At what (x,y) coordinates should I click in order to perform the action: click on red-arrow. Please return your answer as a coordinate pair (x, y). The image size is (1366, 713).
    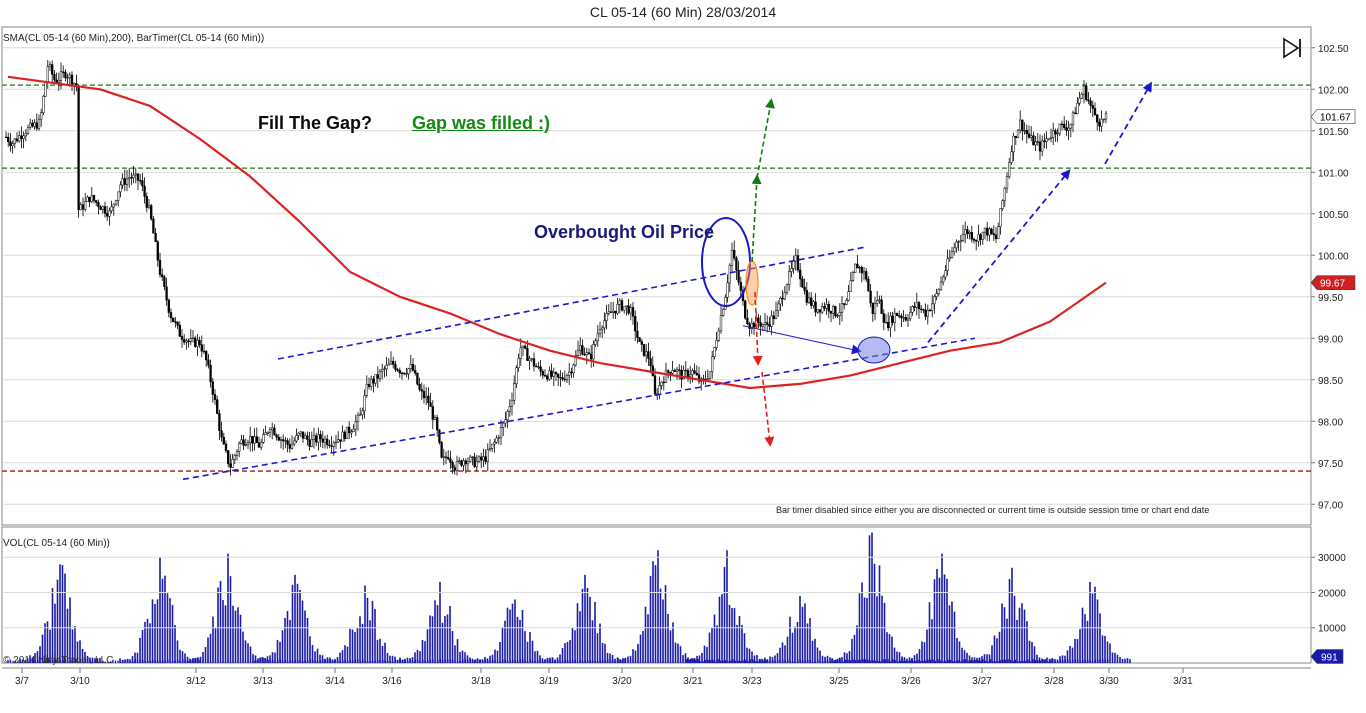
    Looking at the image, I should click on (757, 328).